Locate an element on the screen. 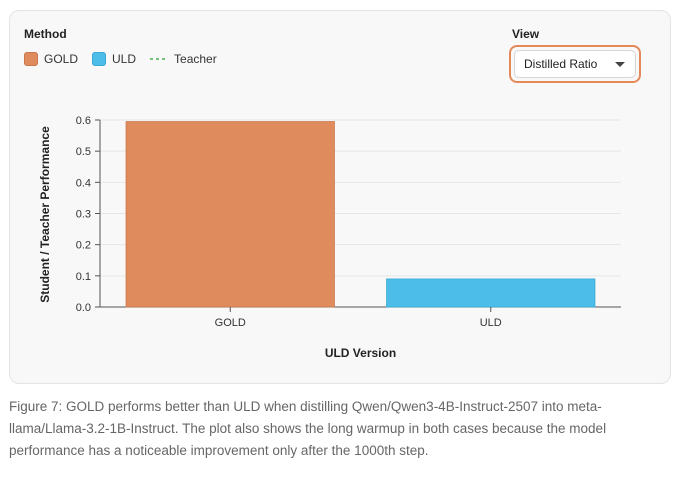 Image resolution: width=682 pixels, height=483 pixels. y-tick-label: 0.2 is located at coordinates (83, 246).